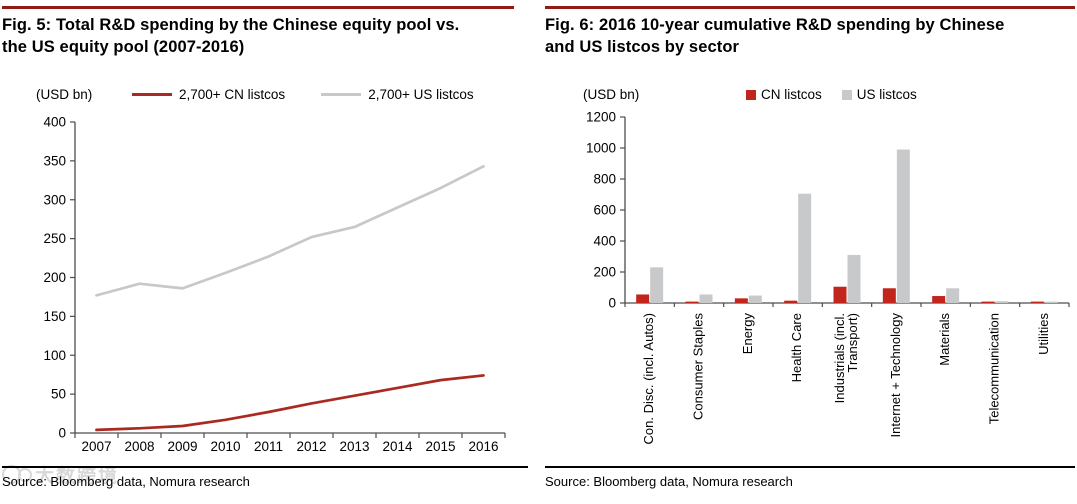  What do you see at coordinates (268, 446) in the screenshot?
I see `x-tick-label: 2011` at bounding box center [268, 446].